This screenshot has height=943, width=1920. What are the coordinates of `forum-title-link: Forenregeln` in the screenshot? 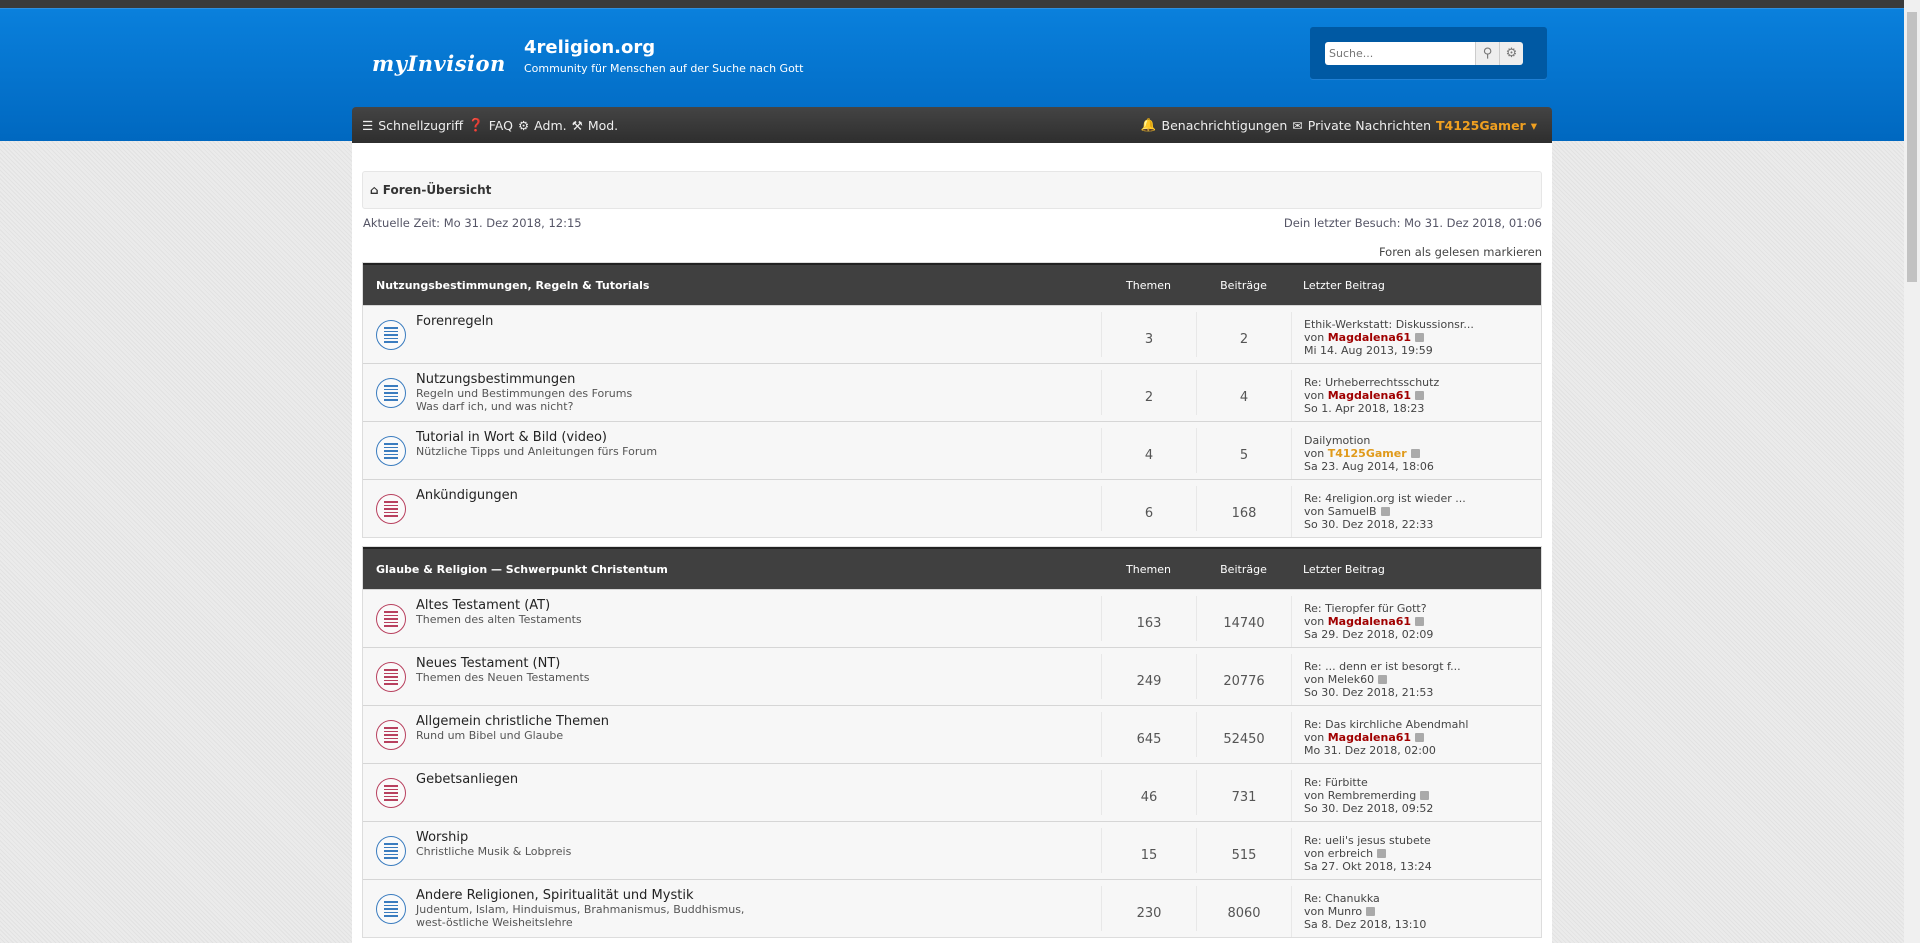 It's located at (455, 321).